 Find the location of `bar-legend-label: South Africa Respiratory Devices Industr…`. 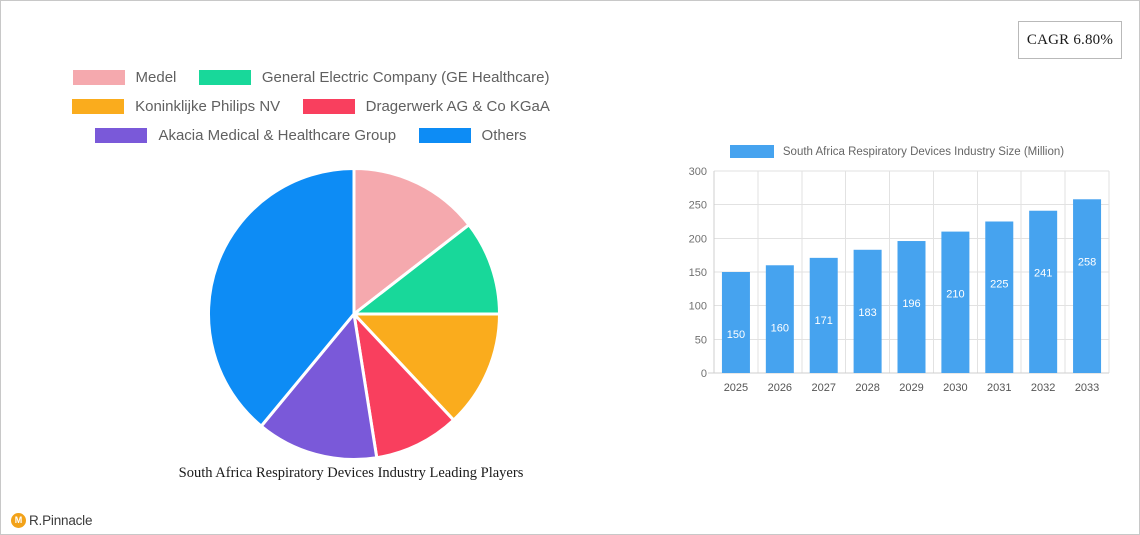

bar-legend-label: South Africa Respiratory Devices Industr… is located at coordinates (923, 151).